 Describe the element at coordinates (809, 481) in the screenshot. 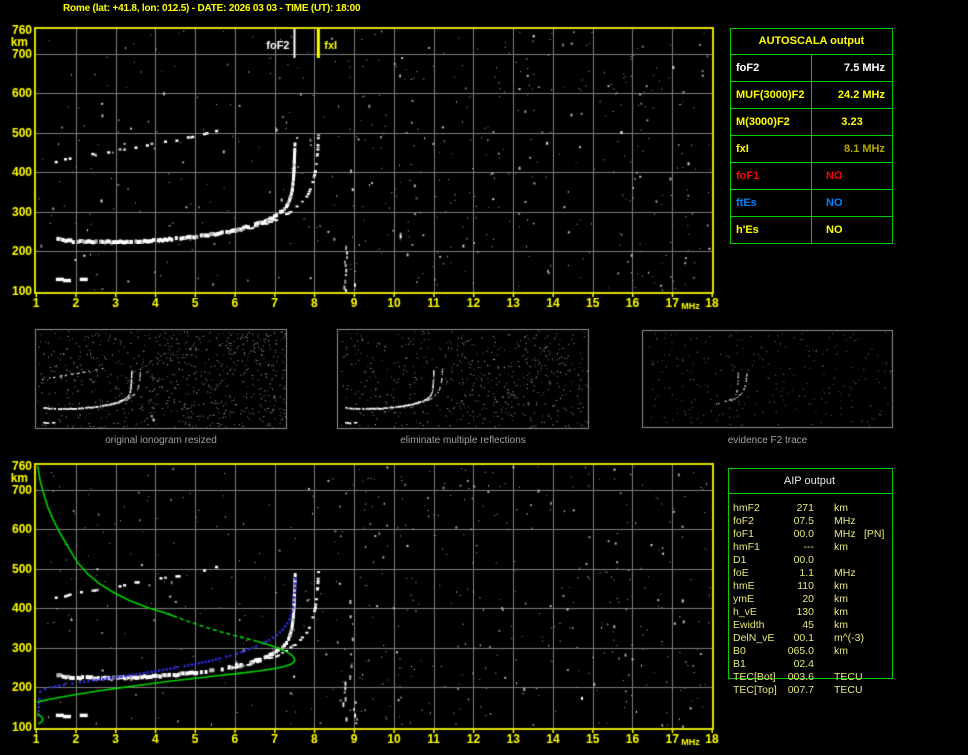

I see `aip-table-header: AIP output` at that location.